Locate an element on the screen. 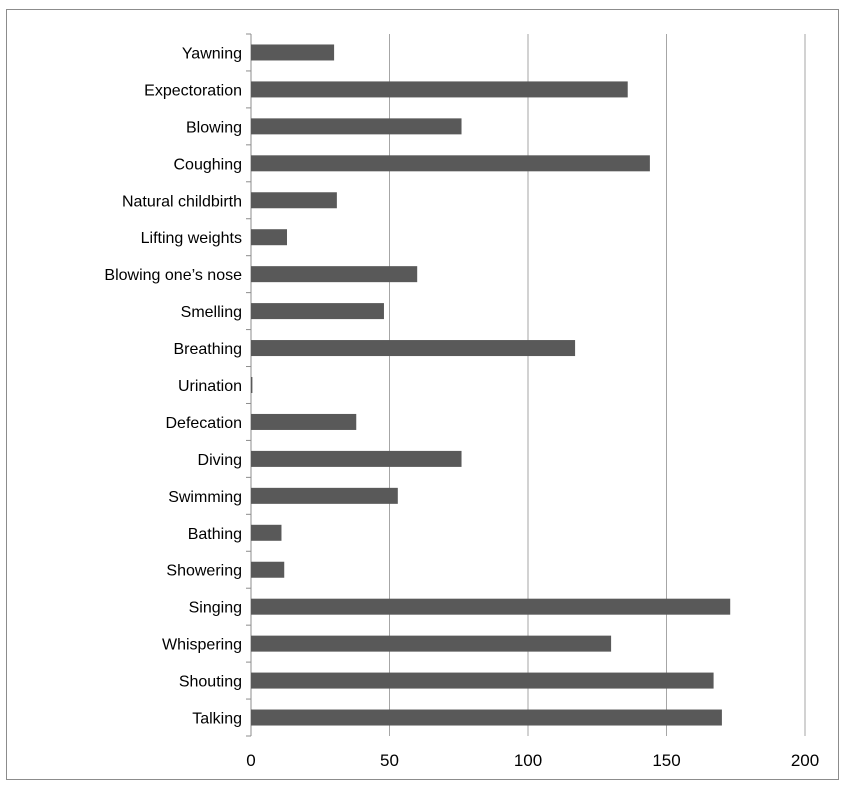 Image resolution: width=842 pixels, height=785 pixels. category-label: Showering is located at coordinates (204, 571).